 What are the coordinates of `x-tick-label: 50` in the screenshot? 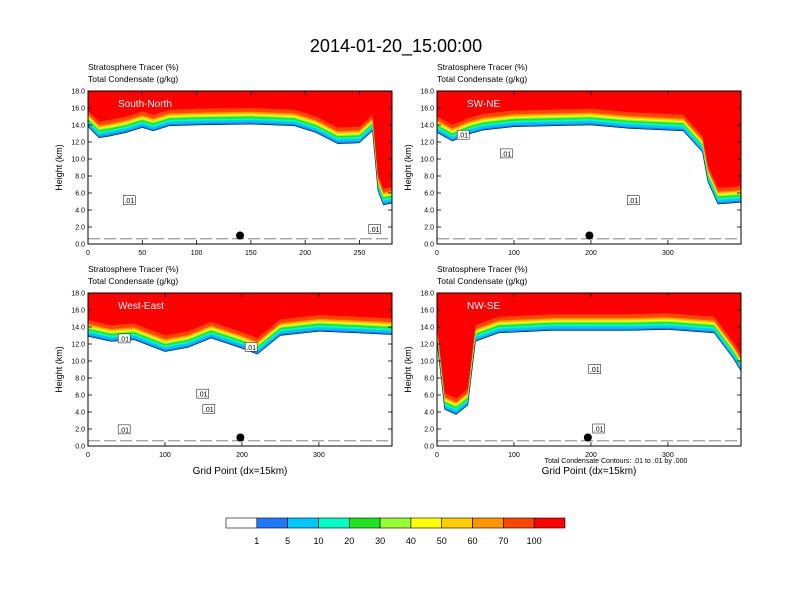 It's located at (142, 253).